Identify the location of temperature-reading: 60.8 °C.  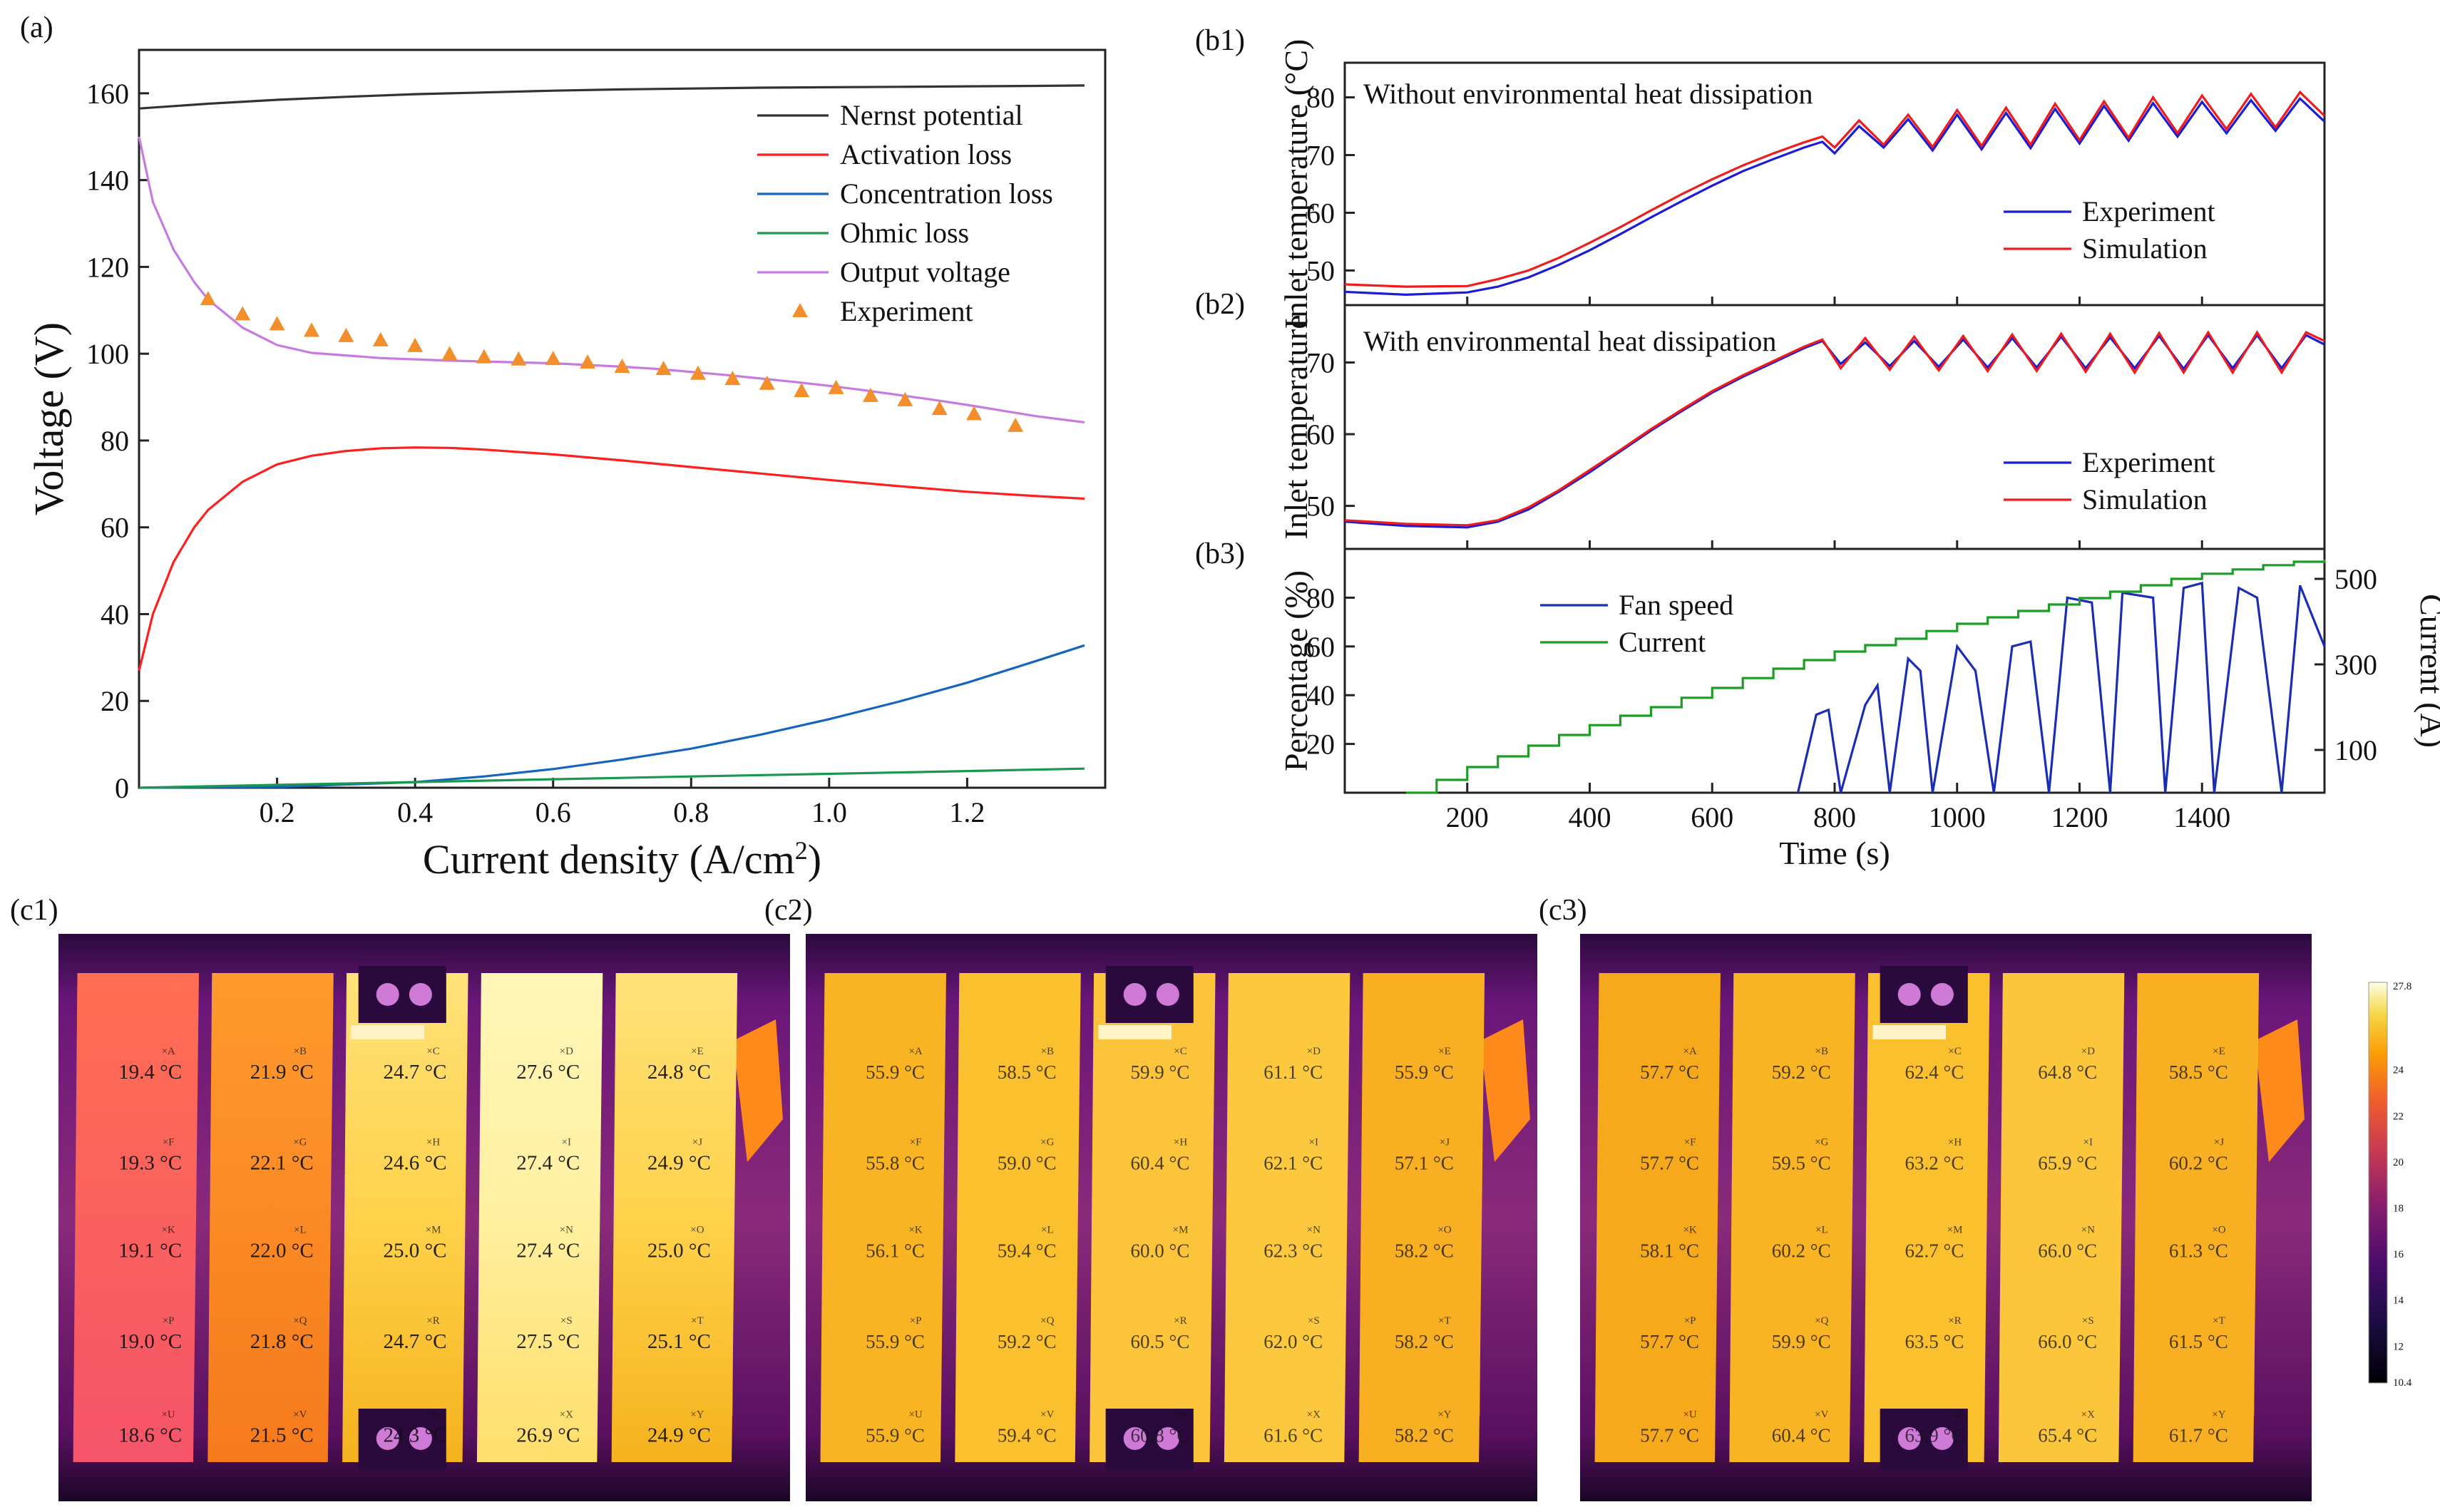
(1160, 1435).